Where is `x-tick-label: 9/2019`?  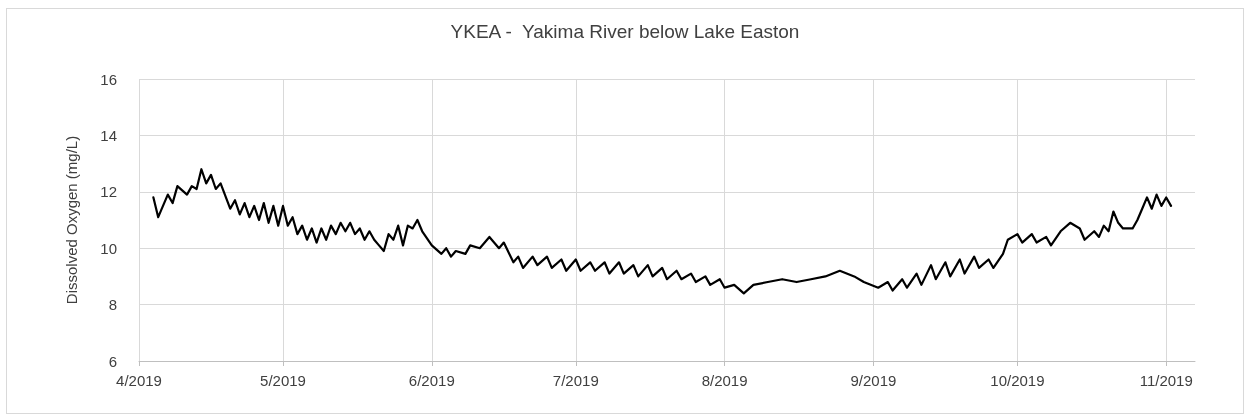
x-tick-label: 9/2019 is located at coordinates (873, 380).